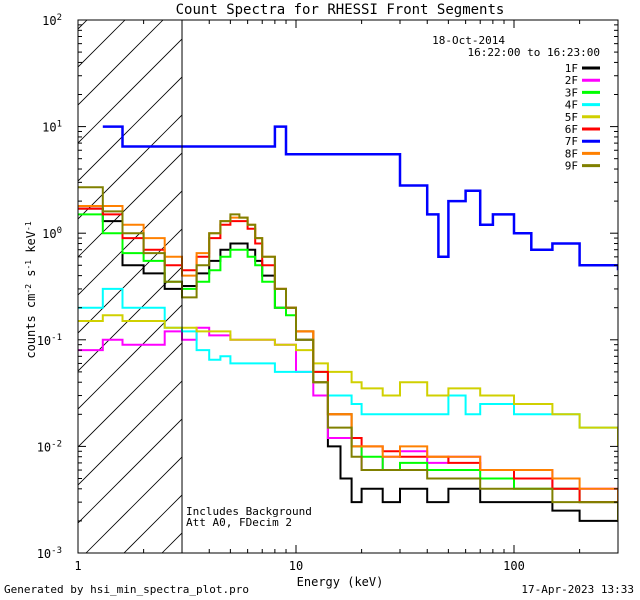 This screenshot has width=640, height=600. Describe the element at coordinates (571, 92) in the screenshot. I see `legend-label-3F: 3F` at that location.